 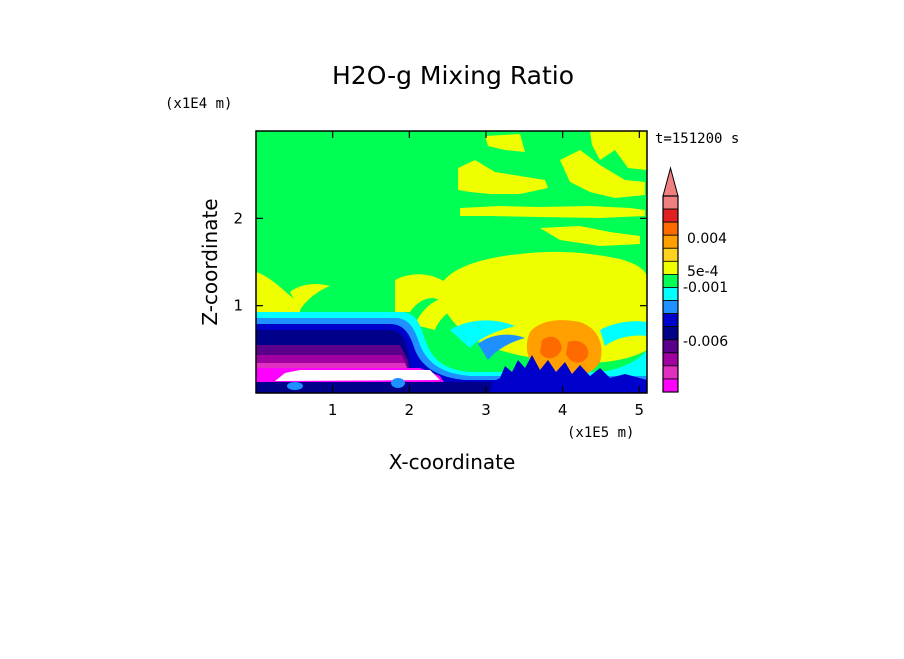 I want to click on colorbar-label-0004: 0.004, so click(x=707, y=239).